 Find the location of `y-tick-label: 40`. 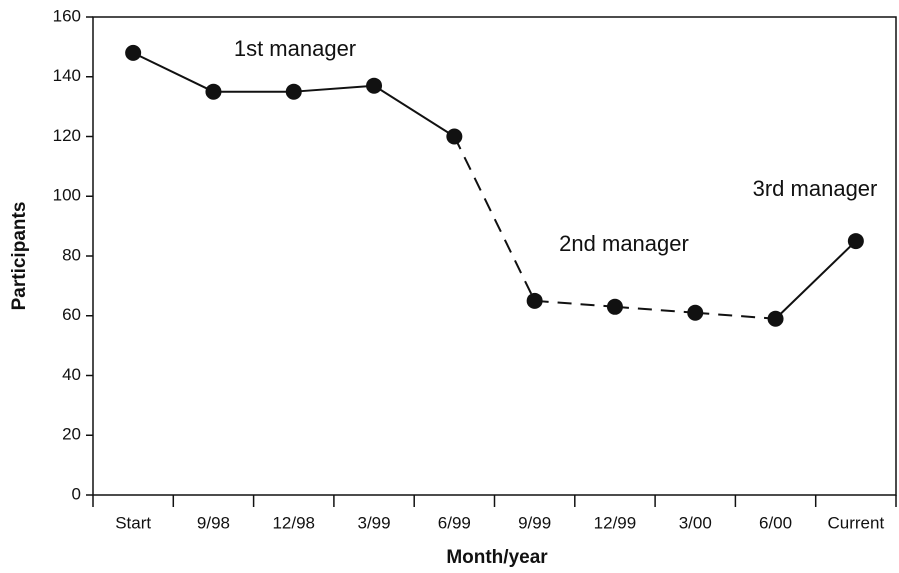

y-tick-label: 40 is located at coordinates (71, 374).